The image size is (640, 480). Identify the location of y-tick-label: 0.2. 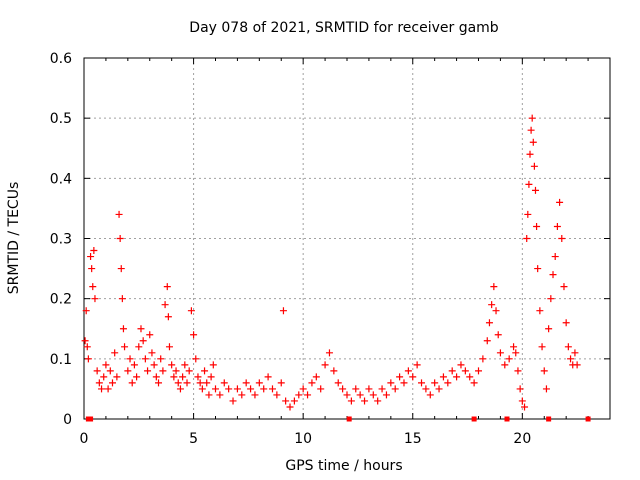
(61, 300).